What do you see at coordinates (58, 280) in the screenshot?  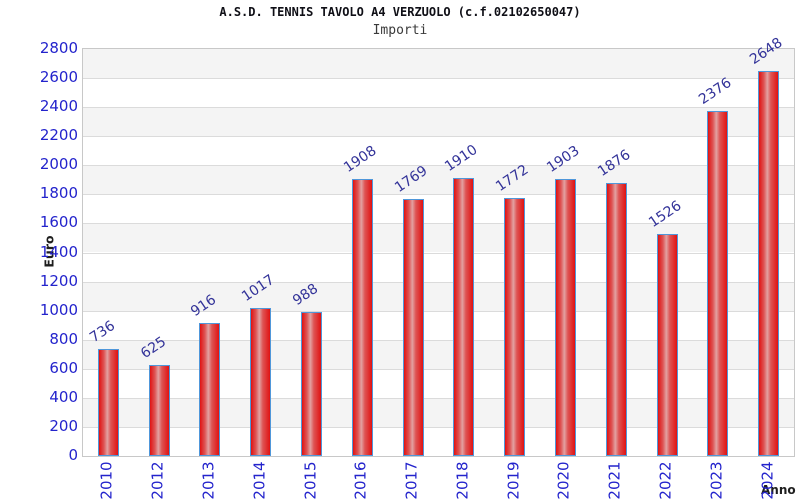 I see `y-tick-label: 1200` at bounding box center [58, 280].